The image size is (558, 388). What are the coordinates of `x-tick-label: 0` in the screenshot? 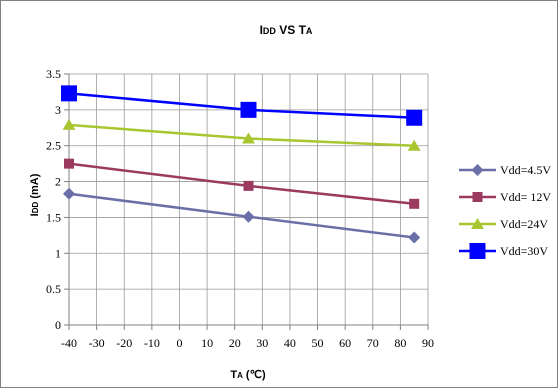 It's located at (179, 343).